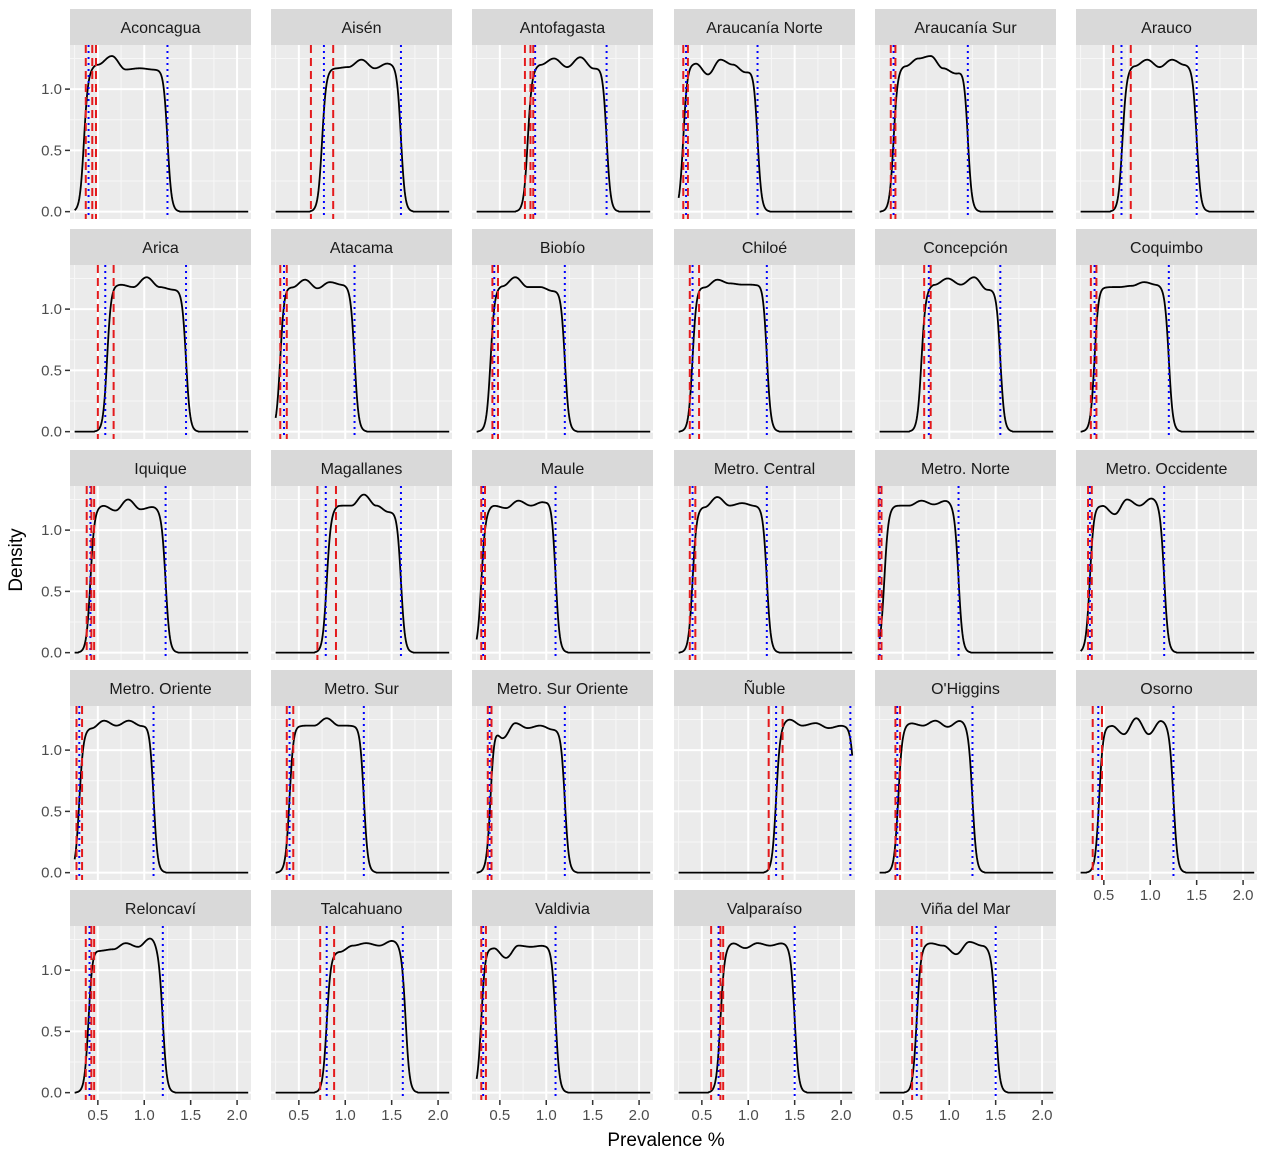 The height and width of the screenshot is (1153, 1280). What do you see at coordinates (160, 995) in the screenshot?
I see `facet-panel: Reloncaví` at bounding box center [160, 995].